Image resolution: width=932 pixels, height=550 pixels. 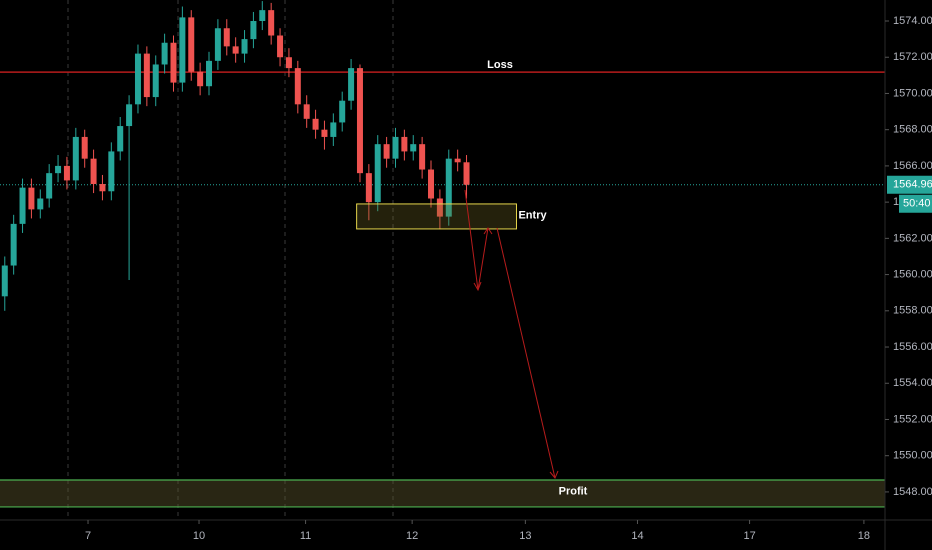 What do you see at coordinates (912, 456) in the screenshot?
I see `y-tick-label: 1550.00` at bounding box center [912, 456].